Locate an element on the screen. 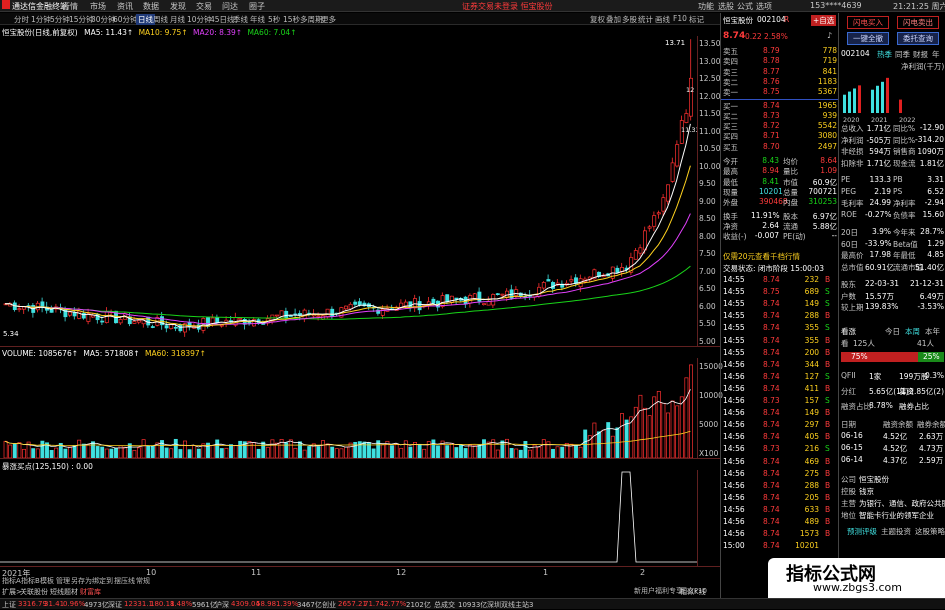  buy-row: 买二 8.73 939 is located at coordinates (780, 116).